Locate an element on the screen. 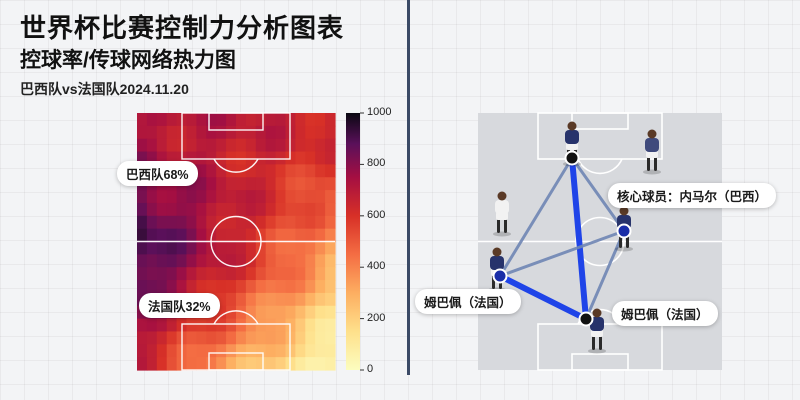 Image resolution: width=800 pixels, height=400 pixels. player-shadow is located at coordinates (624, 249).